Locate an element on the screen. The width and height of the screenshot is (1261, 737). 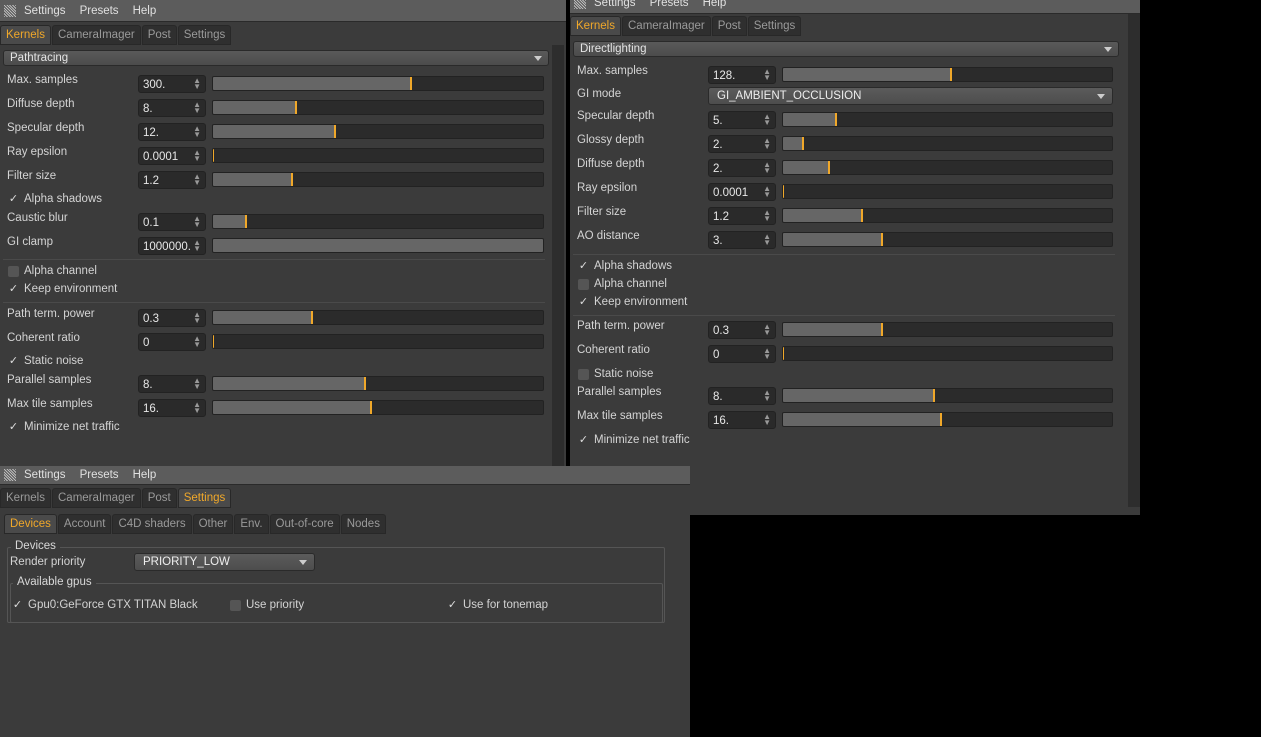
filter-size-field: 1.2 ▲ ▼ is located at coordinates (742, 216).